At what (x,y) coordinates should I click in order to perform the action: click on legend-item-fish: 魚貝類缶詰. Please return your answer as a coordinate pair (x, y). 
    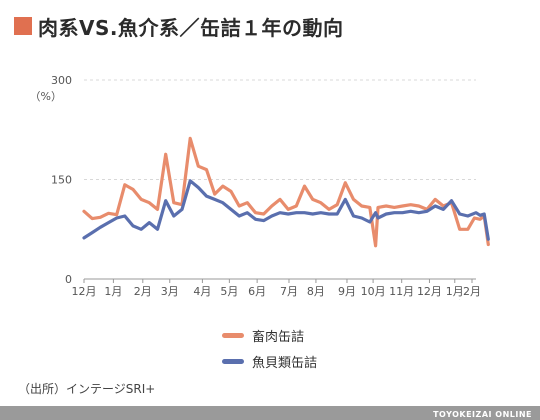
    Looking at the image, I should click on (269, 361).